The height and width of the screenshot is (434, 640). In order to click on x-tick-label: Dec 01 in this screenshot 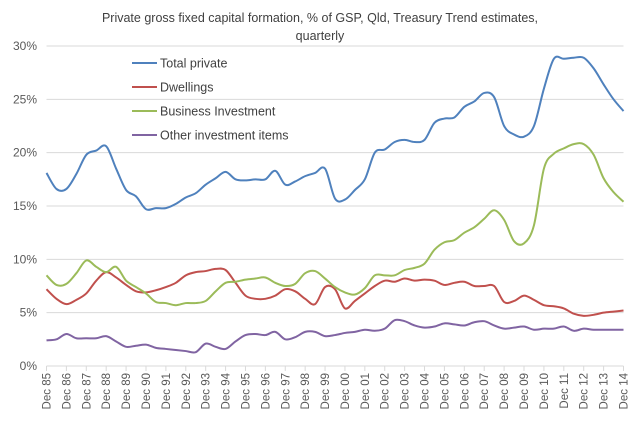, I will do `click(366, 391)`.